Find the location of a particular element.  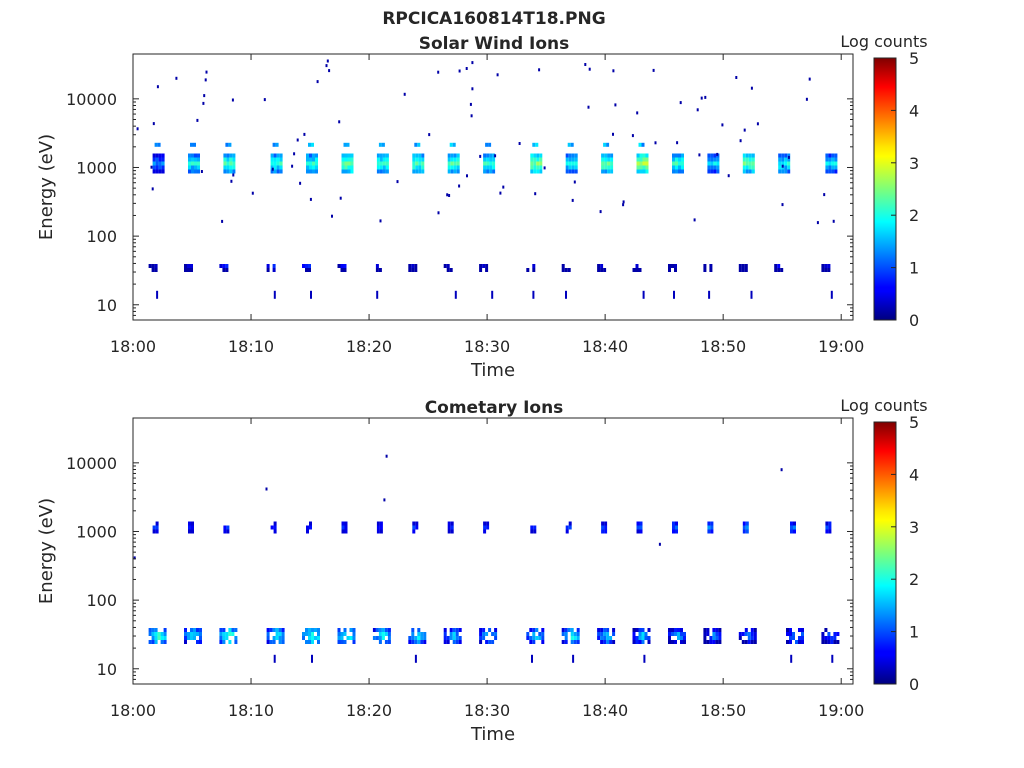

x-tick-label: 18:10 is located at coordinates (251, 346).